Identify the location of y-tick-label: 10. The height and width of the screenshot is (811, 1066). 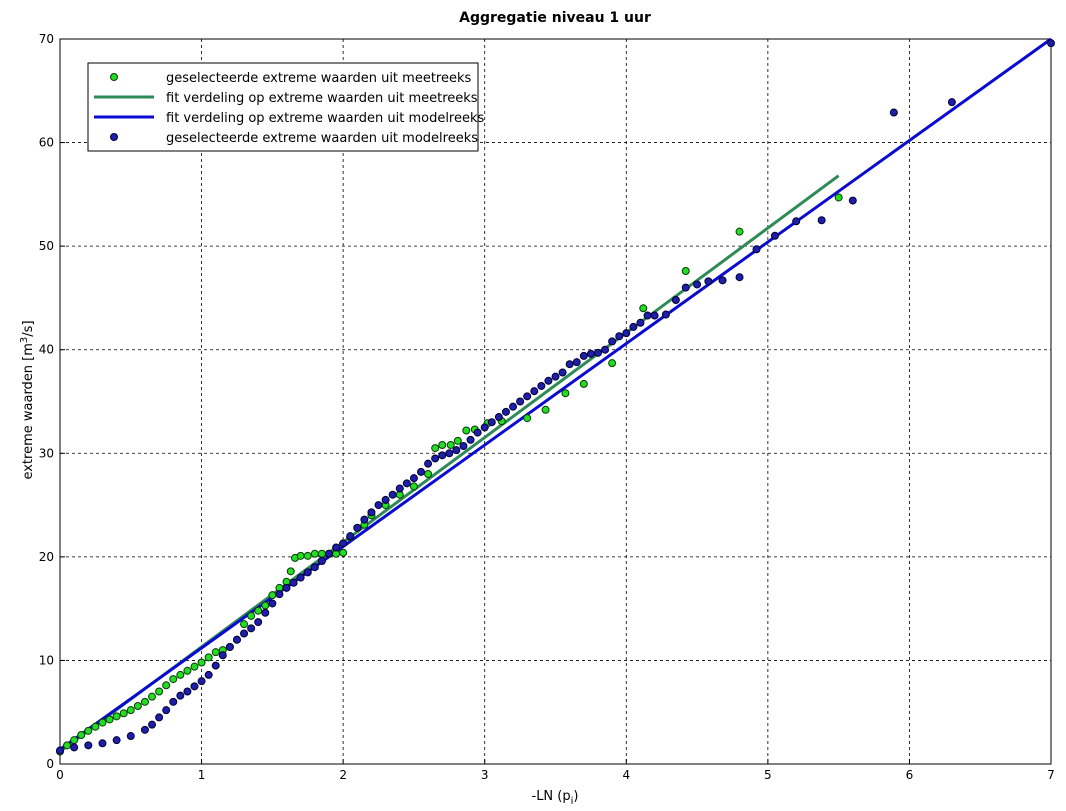
(46, 660).